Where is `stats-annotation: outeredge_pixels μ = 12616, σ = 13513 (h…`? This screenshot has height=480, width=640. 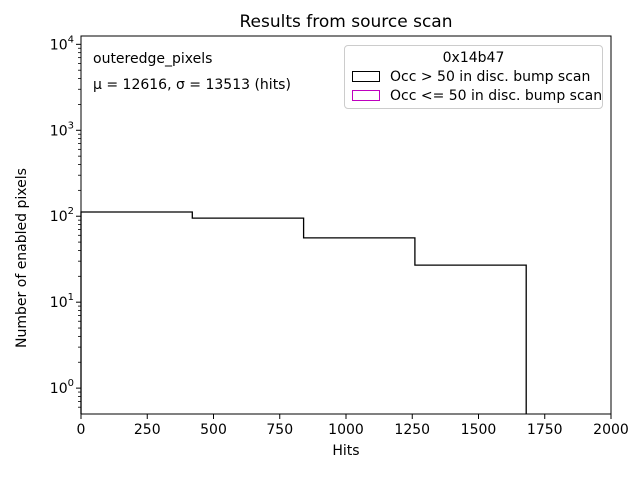
stats-annotation: outeredge_pixels μ = 12616, σ = 13513 (h… is located at coordinates (192, 72).